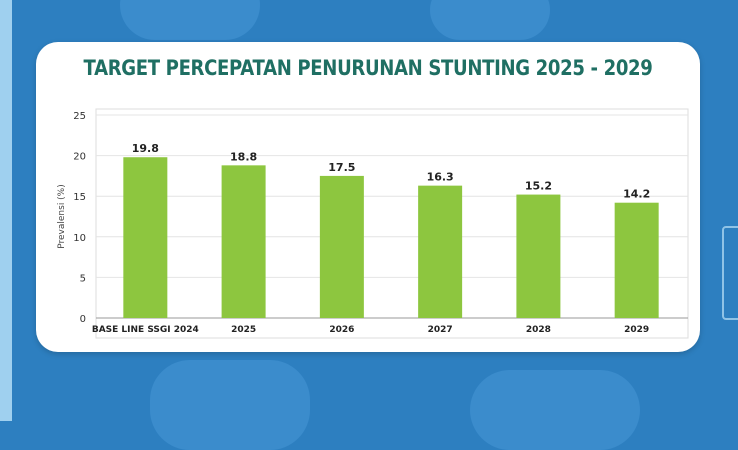  Describe the element at coordinates (145, 148) in the screenshot. I see `bar-value-label: 19.8` at that location.